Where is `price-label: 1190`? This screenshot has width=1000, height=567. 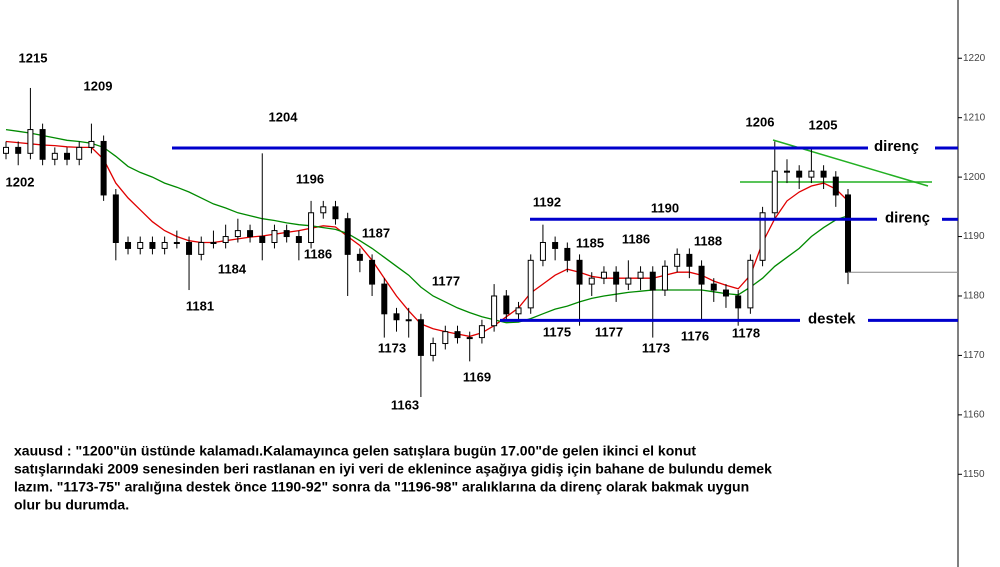 price-label: 1190 is located at coordinates (665, 207).